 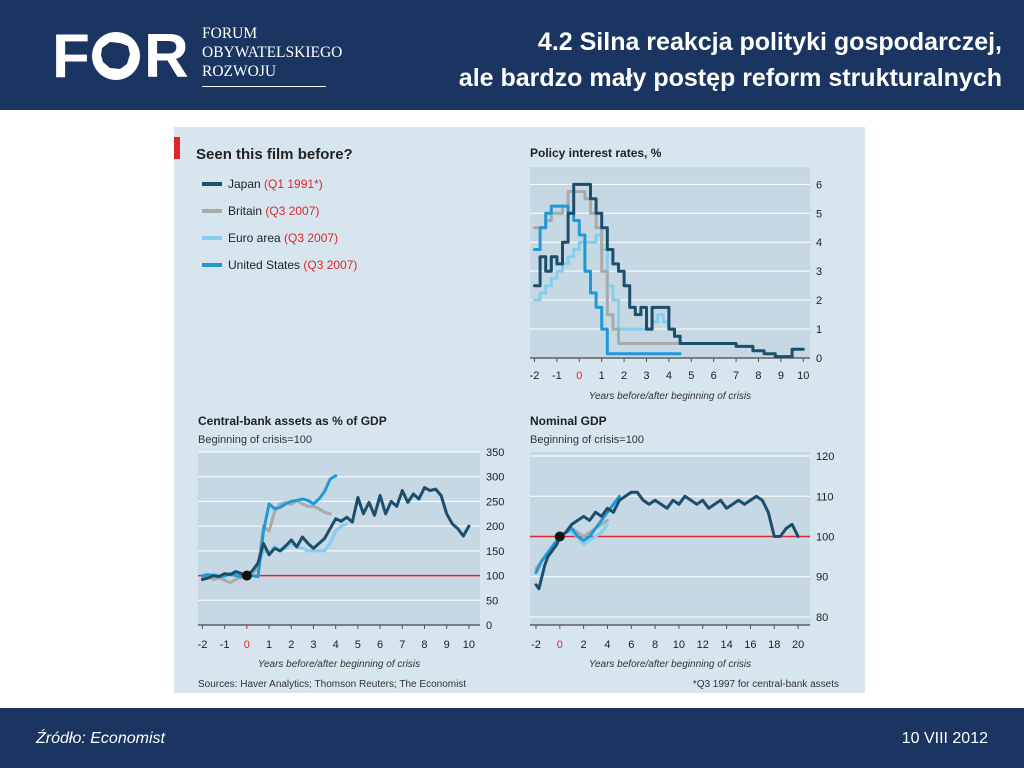 What do you see at coordinates (825, 457) in the screenshot?
I see `y-tick-label: 120` at bounding box center [825, 457].